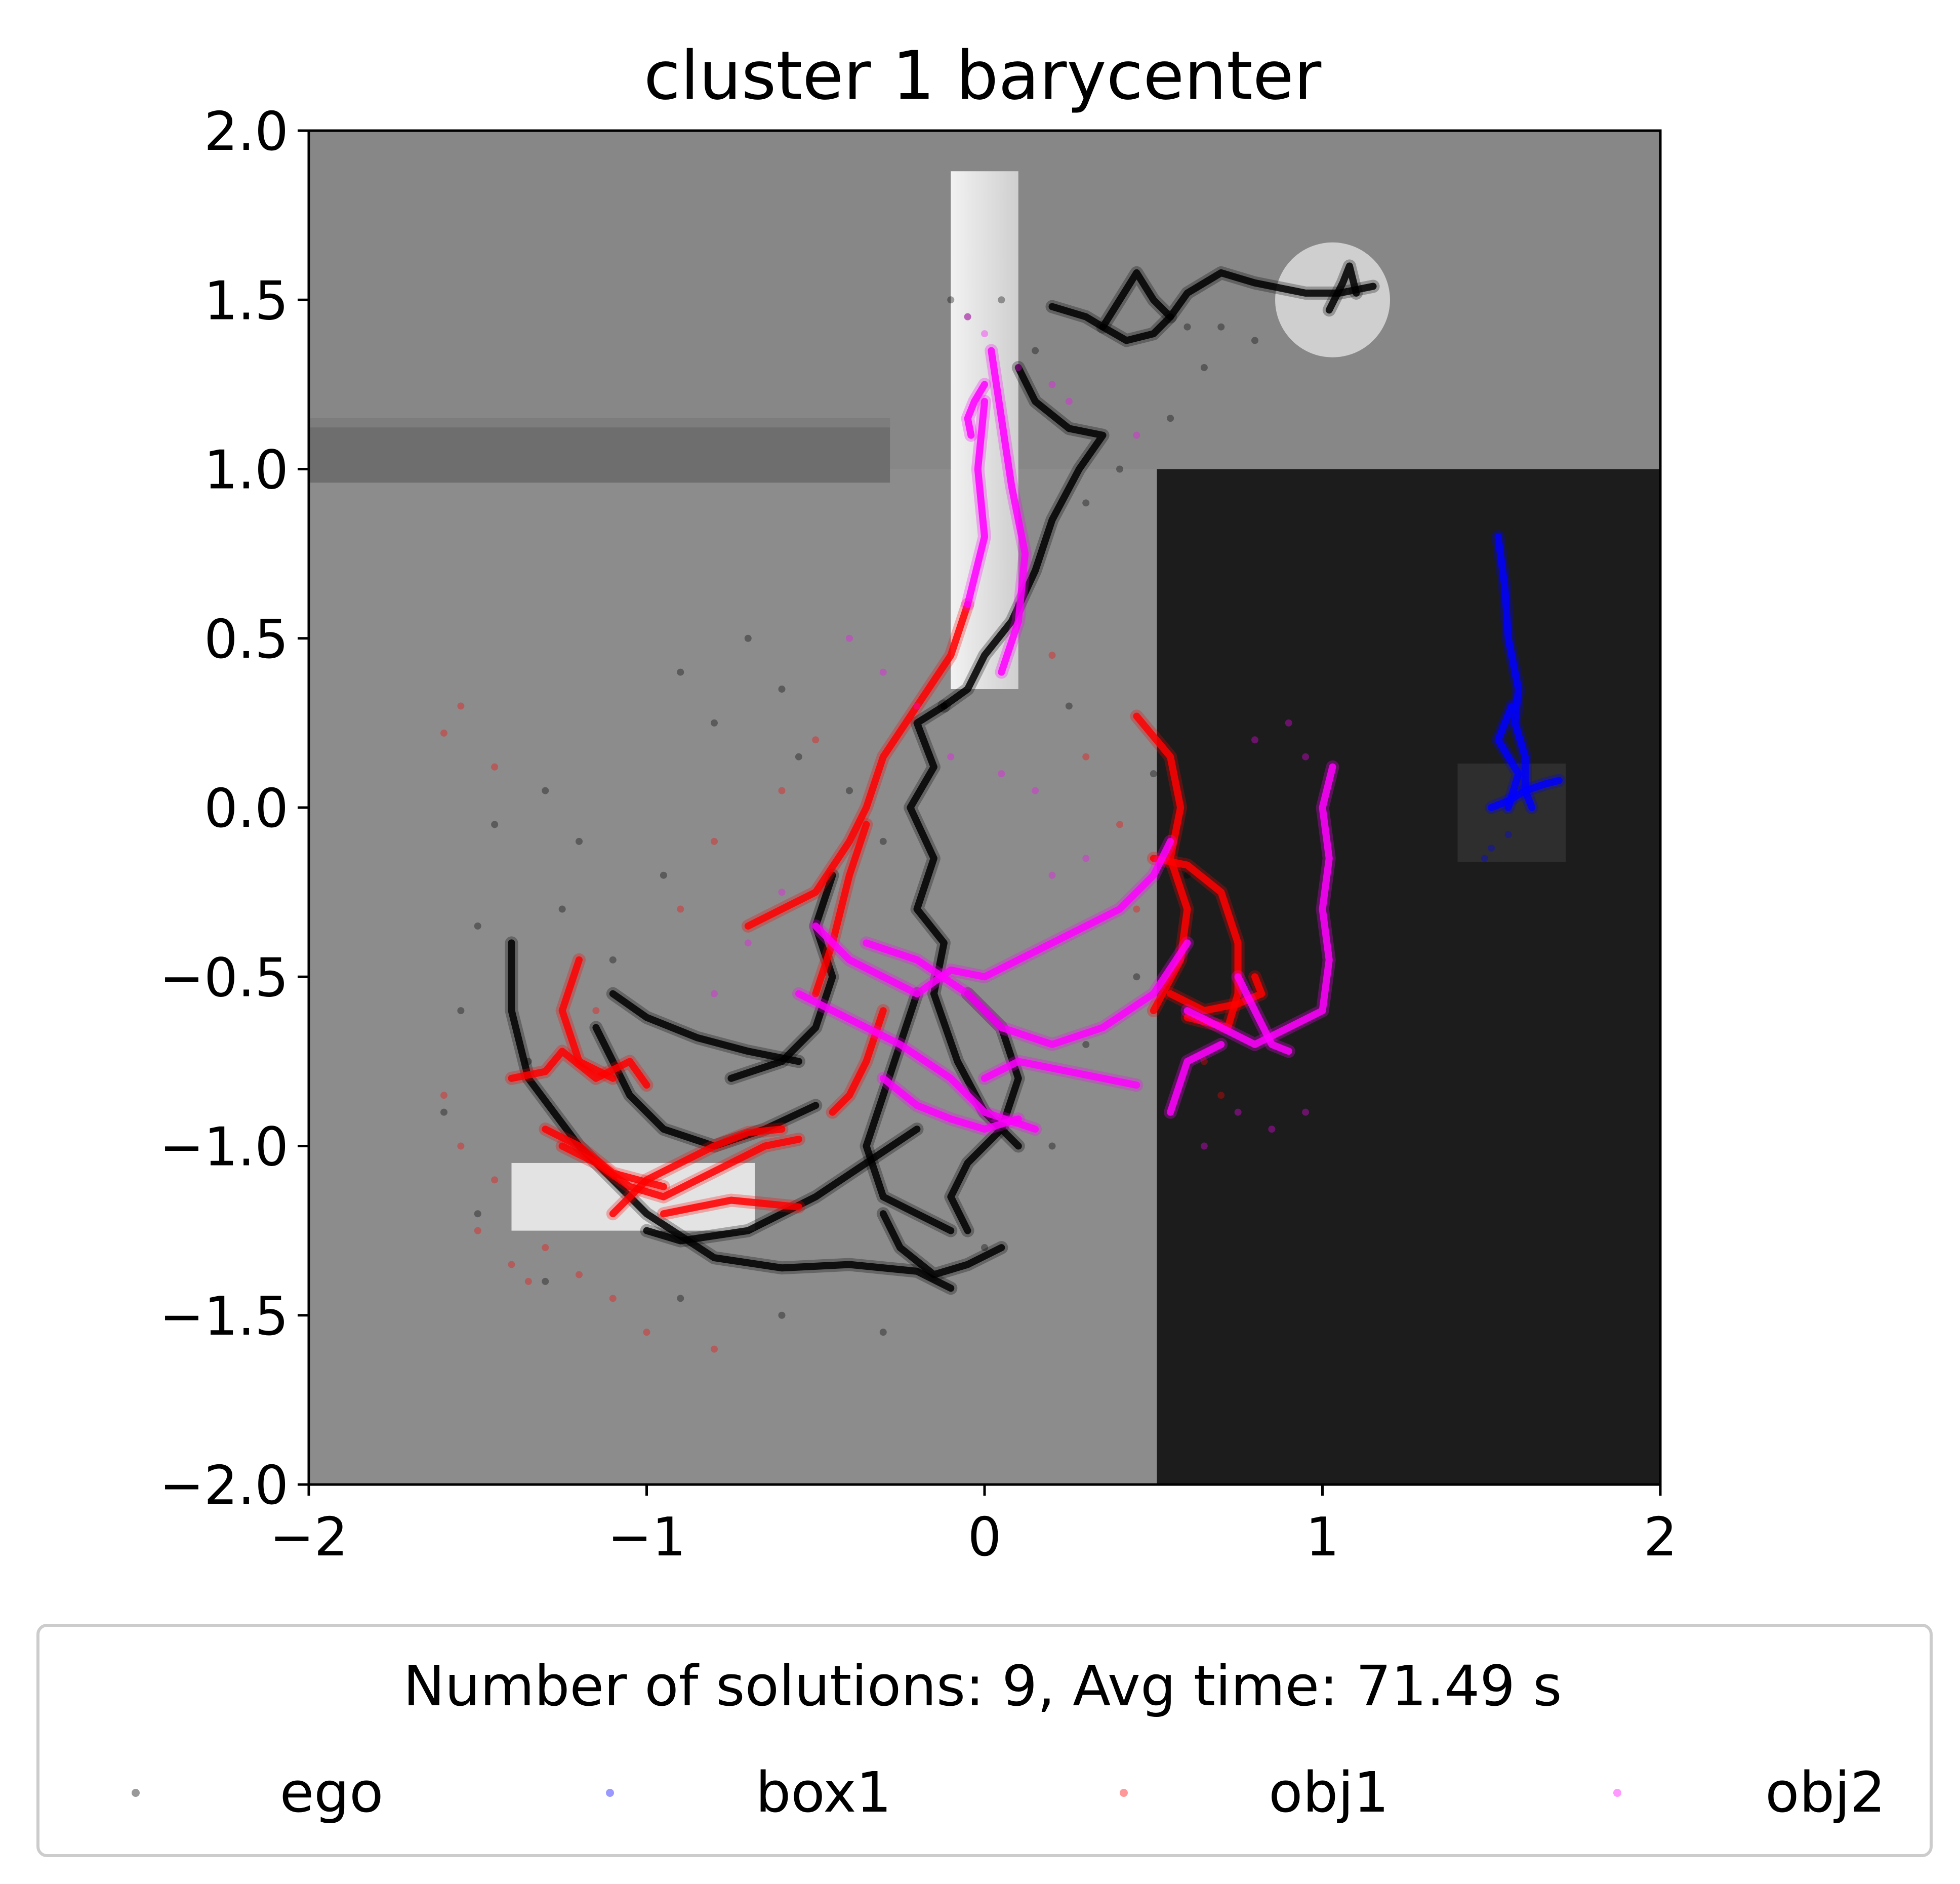 This screenshot has height=1884, width=1960. Describe the element at coordinates (224, 1147) in the screenshot. I see `y-tick-label: −1.0` at that location.